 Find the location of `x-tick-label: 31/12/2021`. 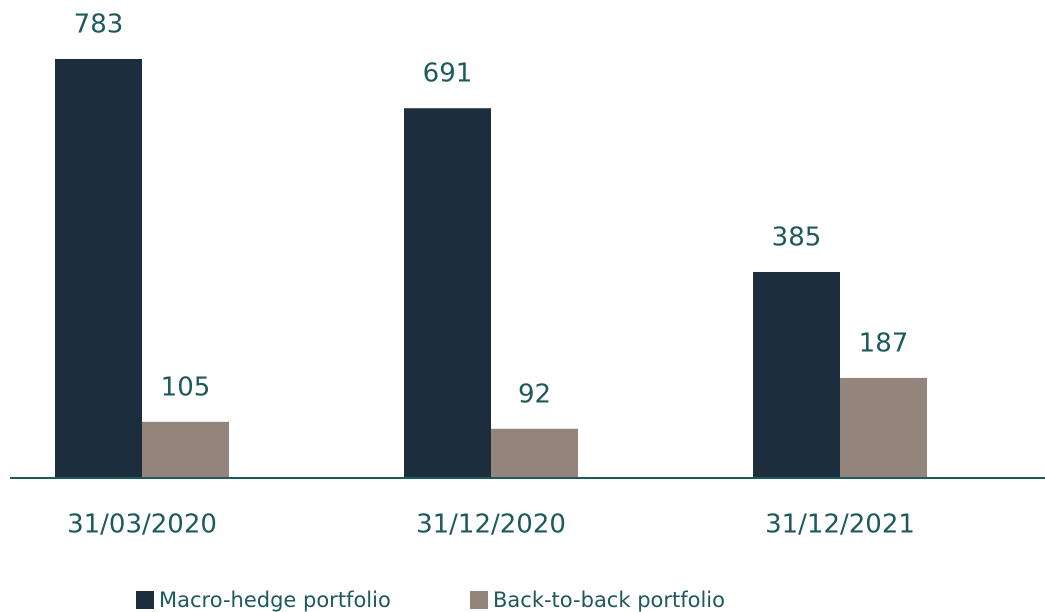

x-tick-label: 31/12/2021 is located at coordinates (840, 525).